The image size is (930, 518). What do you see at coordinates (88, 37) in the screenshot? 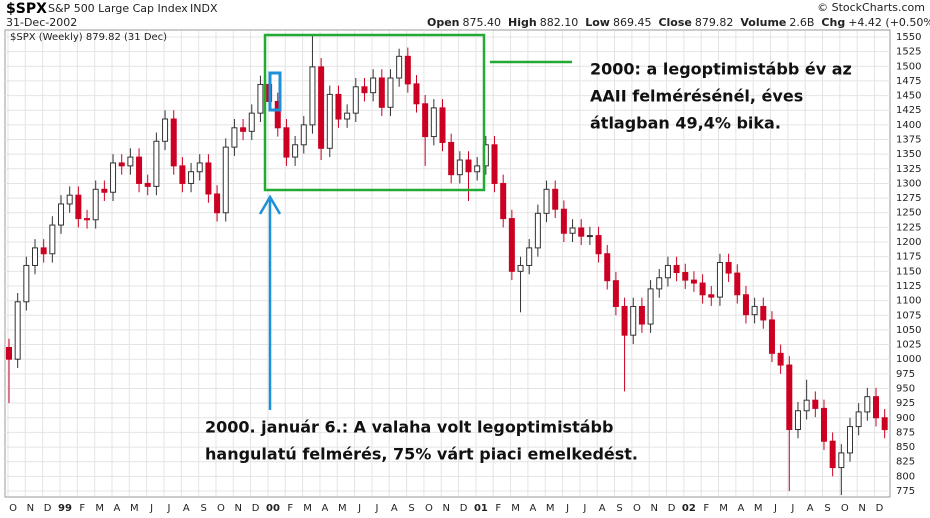
I see `legend: $SPX (Weekly) 879.82 (31 Dec)` at bounding box center [88, 37].